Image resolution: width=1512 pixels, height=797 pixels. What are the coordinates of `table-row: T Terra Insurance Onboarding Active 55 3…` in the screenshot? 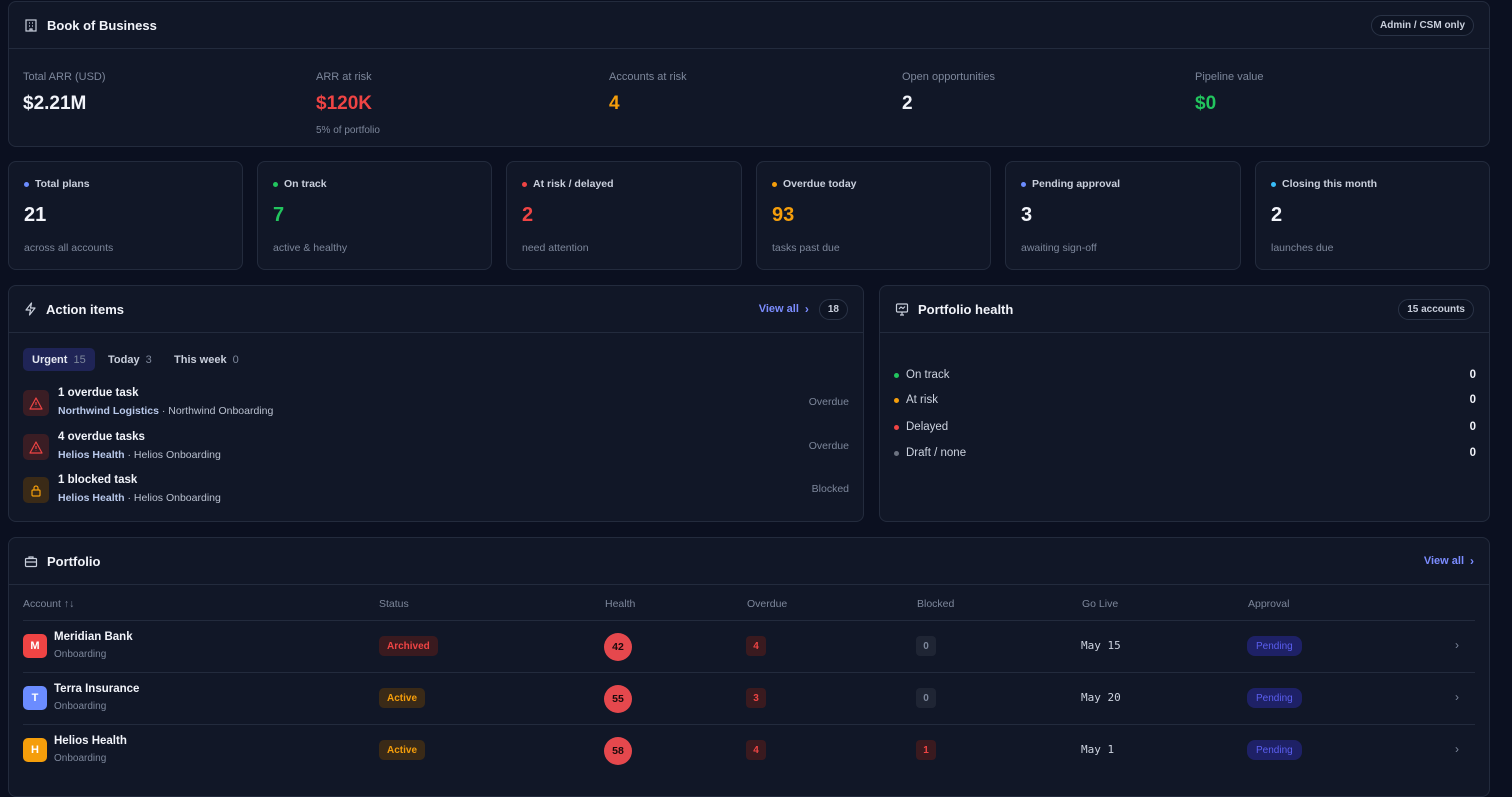 It's located at (749, 698).